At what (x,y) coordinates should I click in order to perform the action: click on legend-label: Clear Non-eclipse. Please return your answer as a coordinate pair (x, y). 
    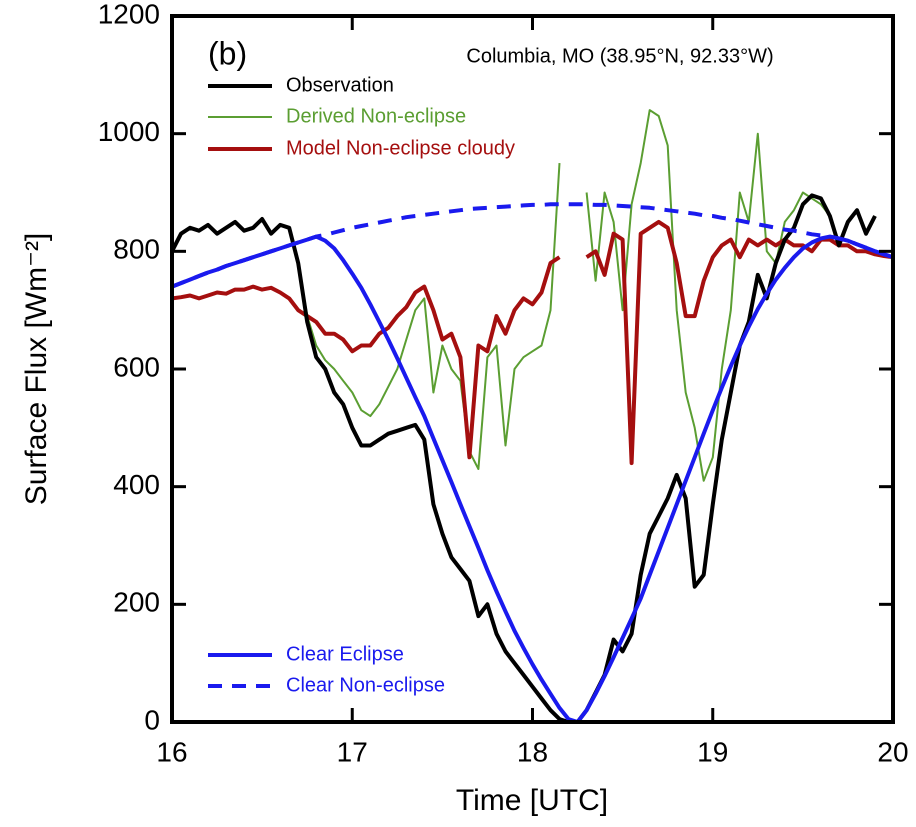
    Looking at the image, I should click on (365, 685).